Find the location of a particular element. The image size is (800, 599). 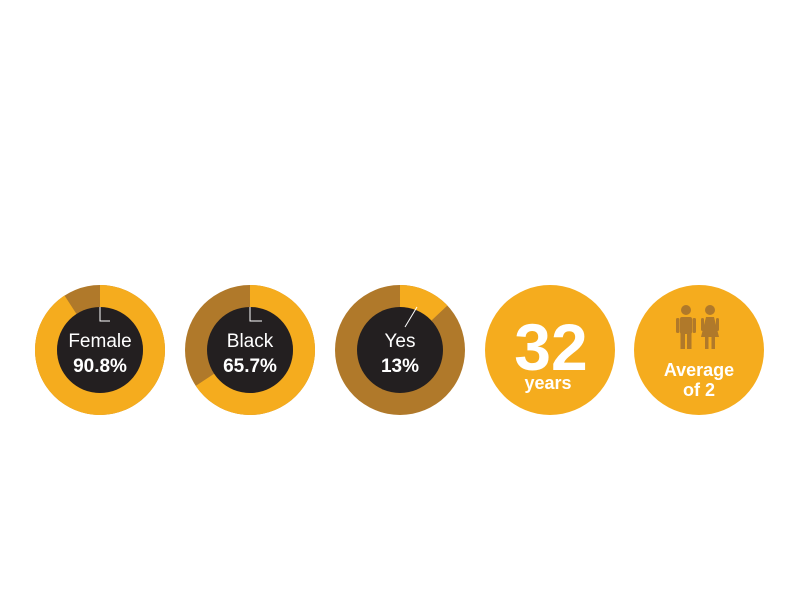

age-stat-unit: years is located at coordinates (547, 383).